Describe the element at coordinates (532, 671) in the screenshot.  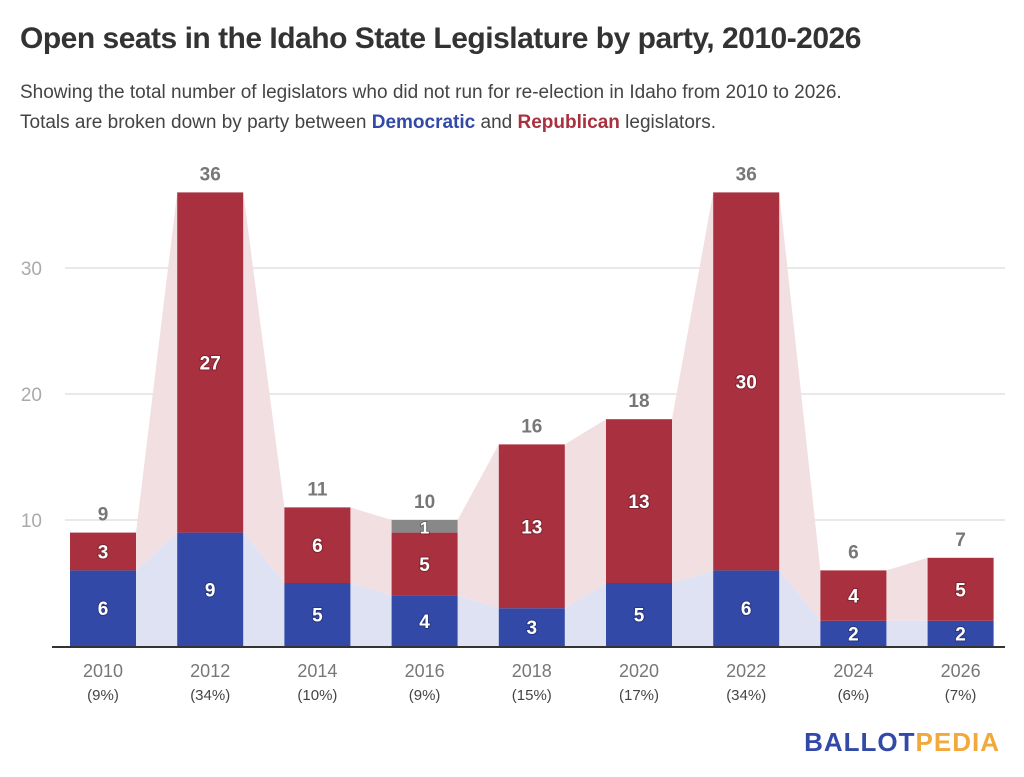
I see `x-tick-label: 2018` at that location.